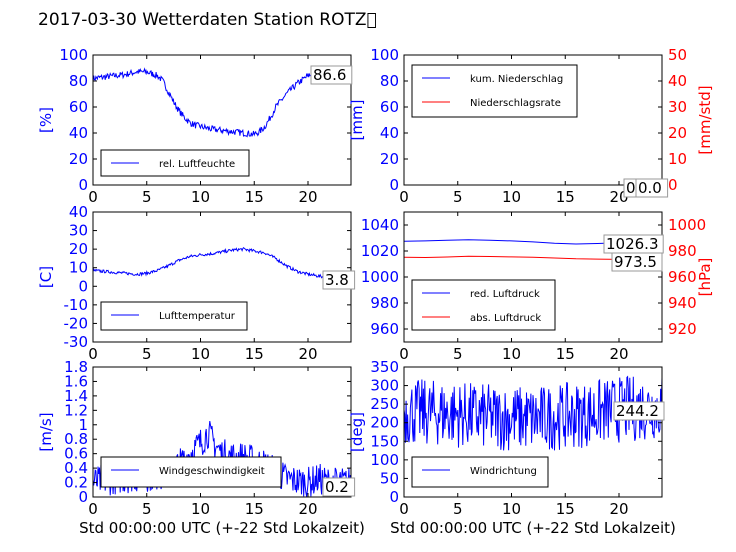 This screenshot has height=552, width=736. Describe the element at coordinates (682, 329) in the screenshot. I see `y2-tick-label: 920` at that location.